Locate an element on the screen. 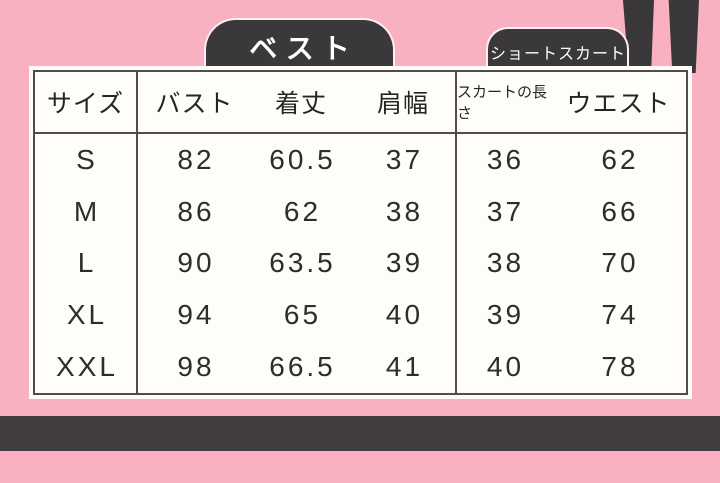  cell-size: M is located at coordinates (86, 211).